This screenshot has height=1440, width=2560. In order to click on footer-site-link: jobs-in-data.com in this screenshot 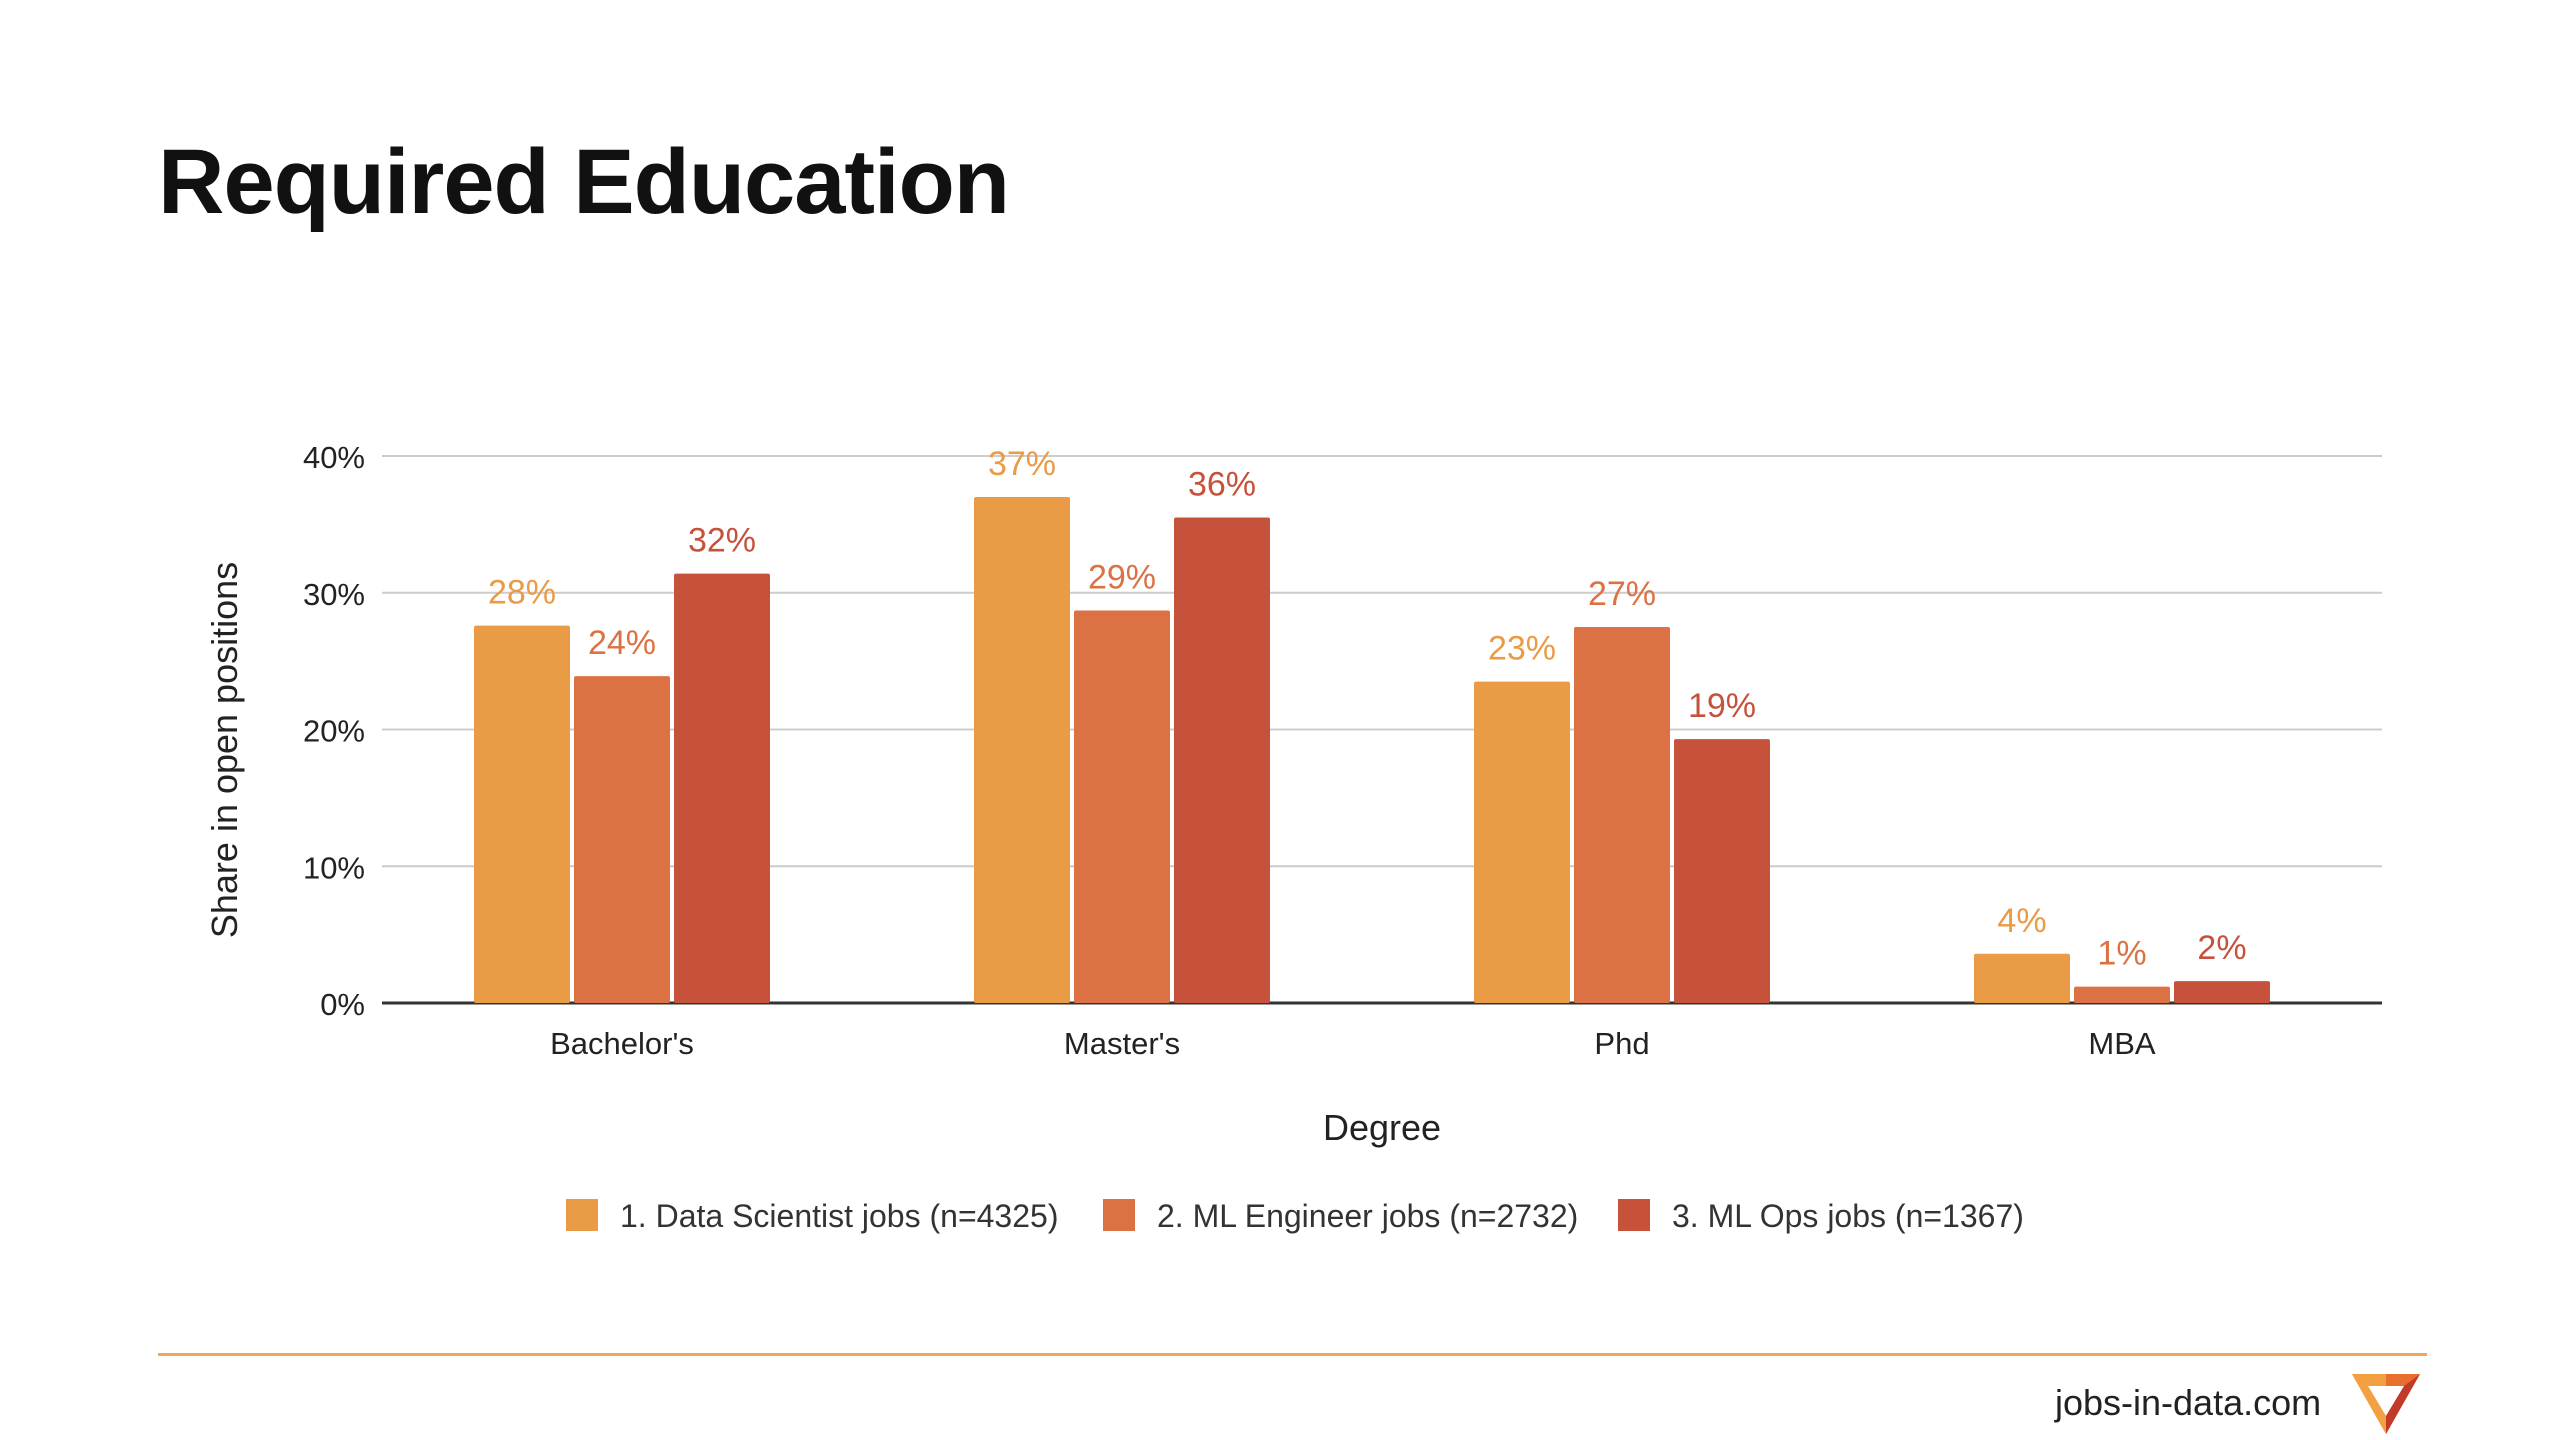, I will do `click(2188, 1402)`.